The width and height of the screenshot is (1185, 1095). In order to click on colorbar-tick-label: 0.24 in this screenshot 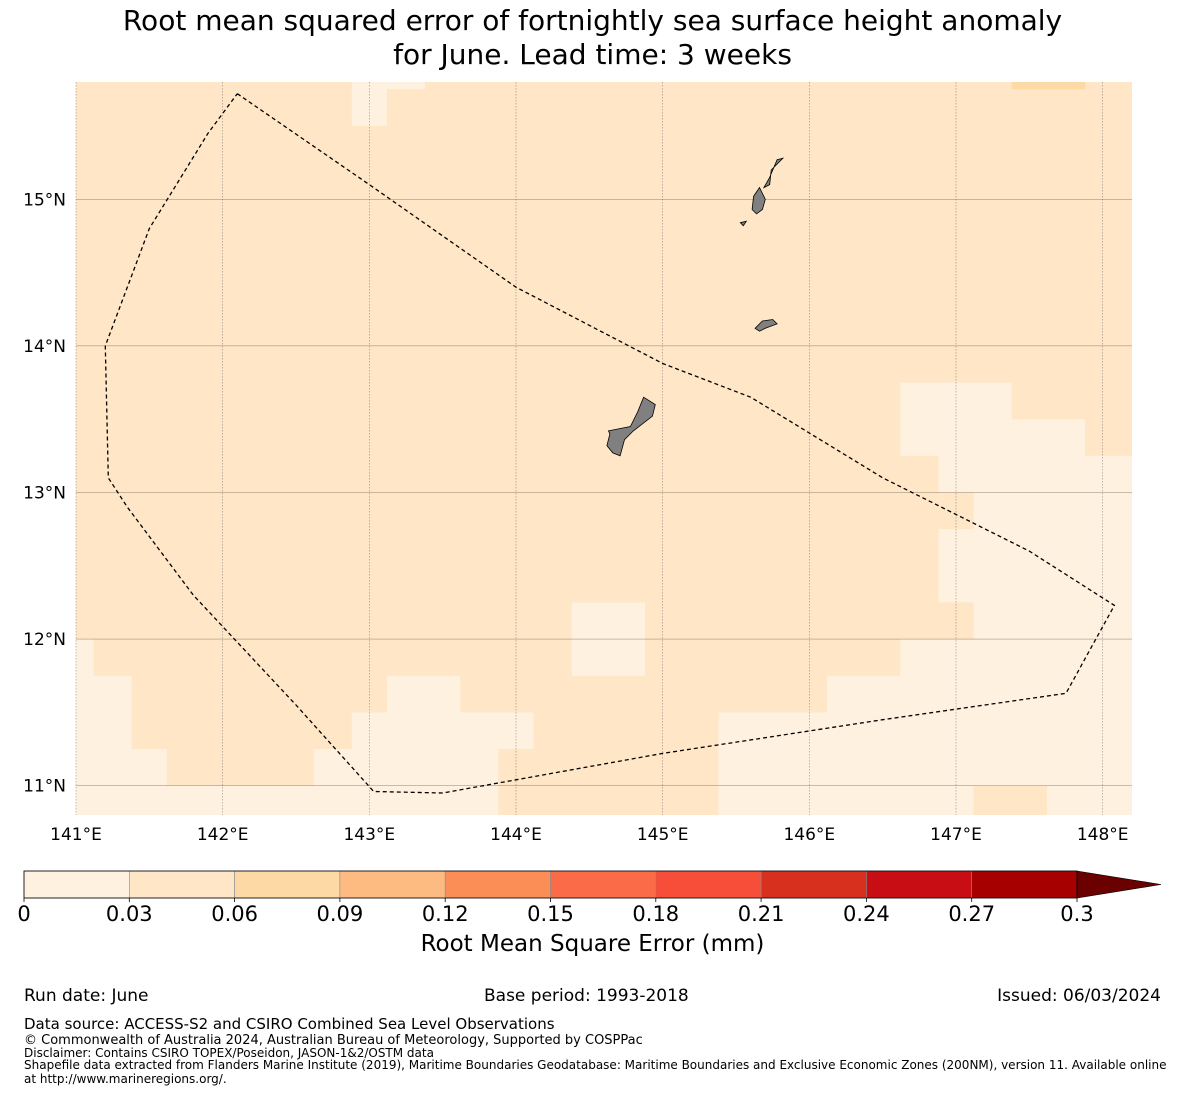, I will do `click(866, 914)`.